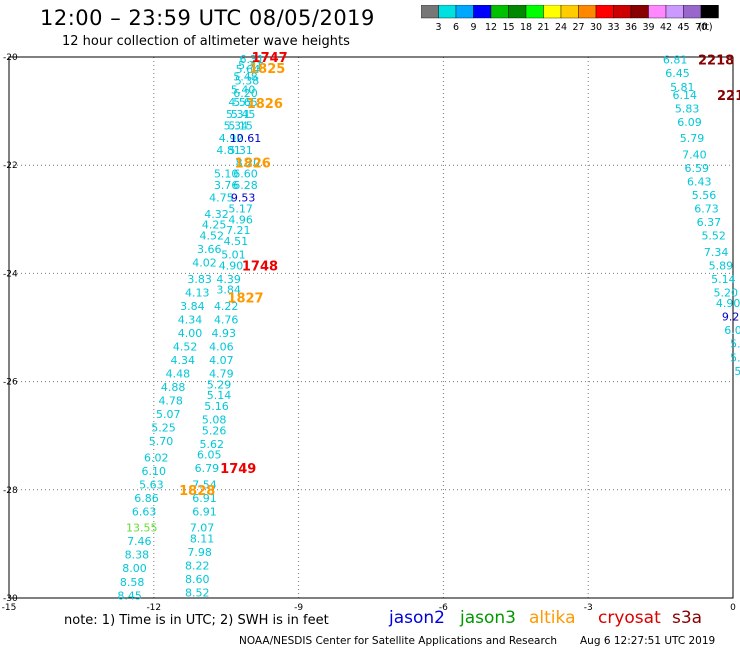 Image resolution: width=740 pixels, height=650 pixels. Describe the element at coordinates (197, 593) in the screenshot. I see `swh-value-label: 8.52` at that location.